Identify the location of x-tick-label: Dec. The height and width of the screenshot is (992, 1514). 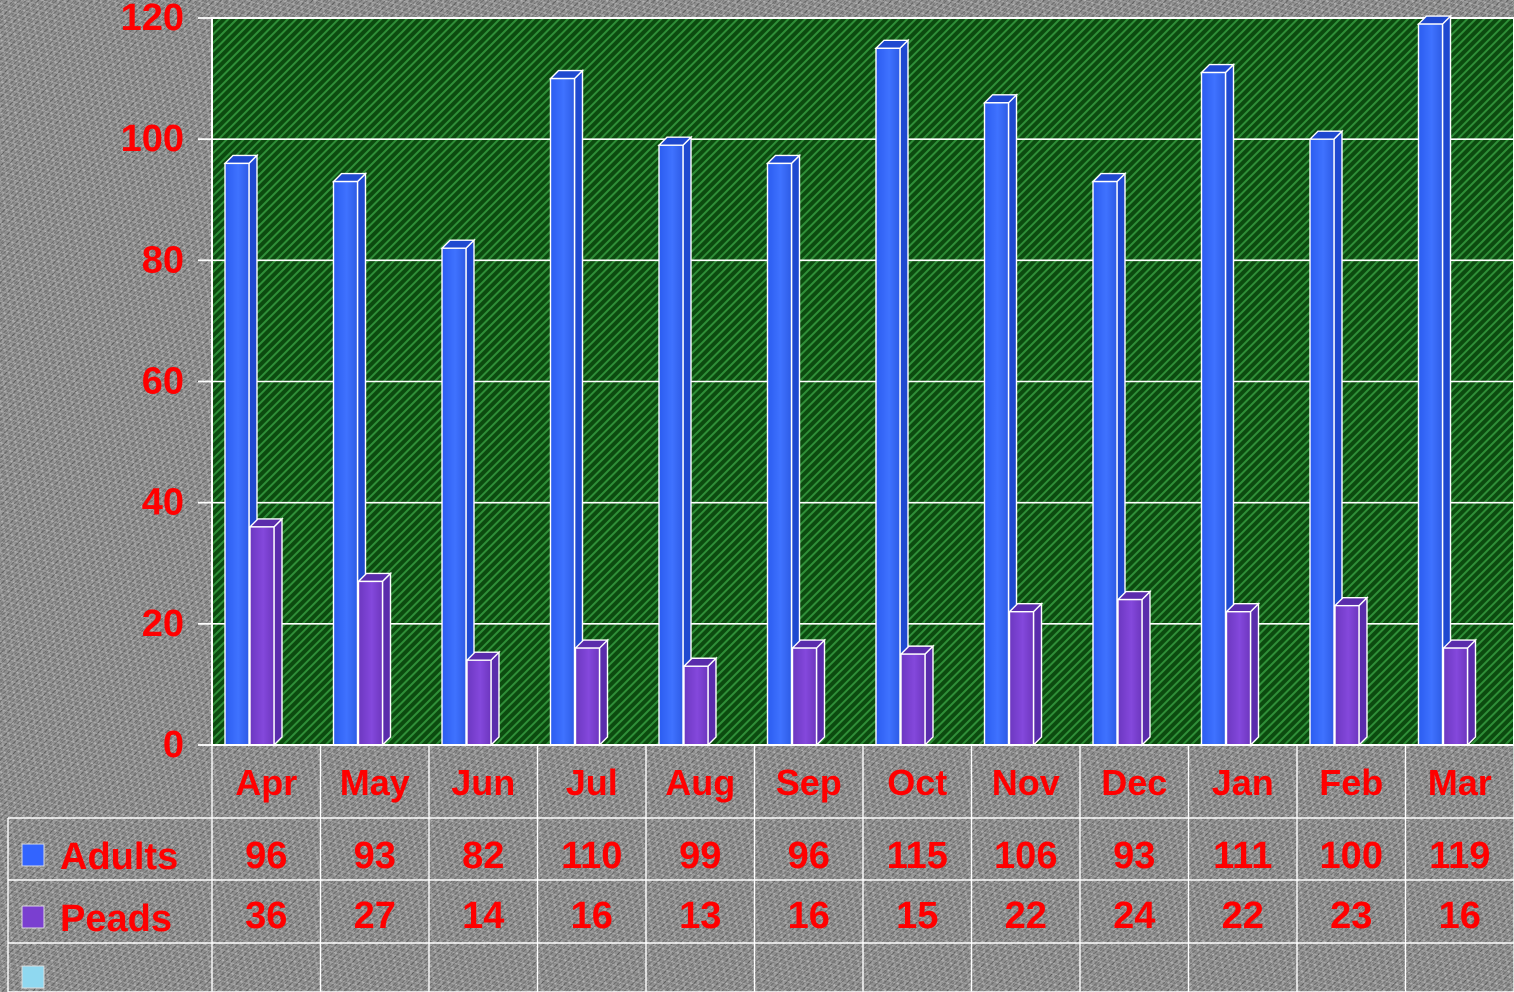
(1134, 782).